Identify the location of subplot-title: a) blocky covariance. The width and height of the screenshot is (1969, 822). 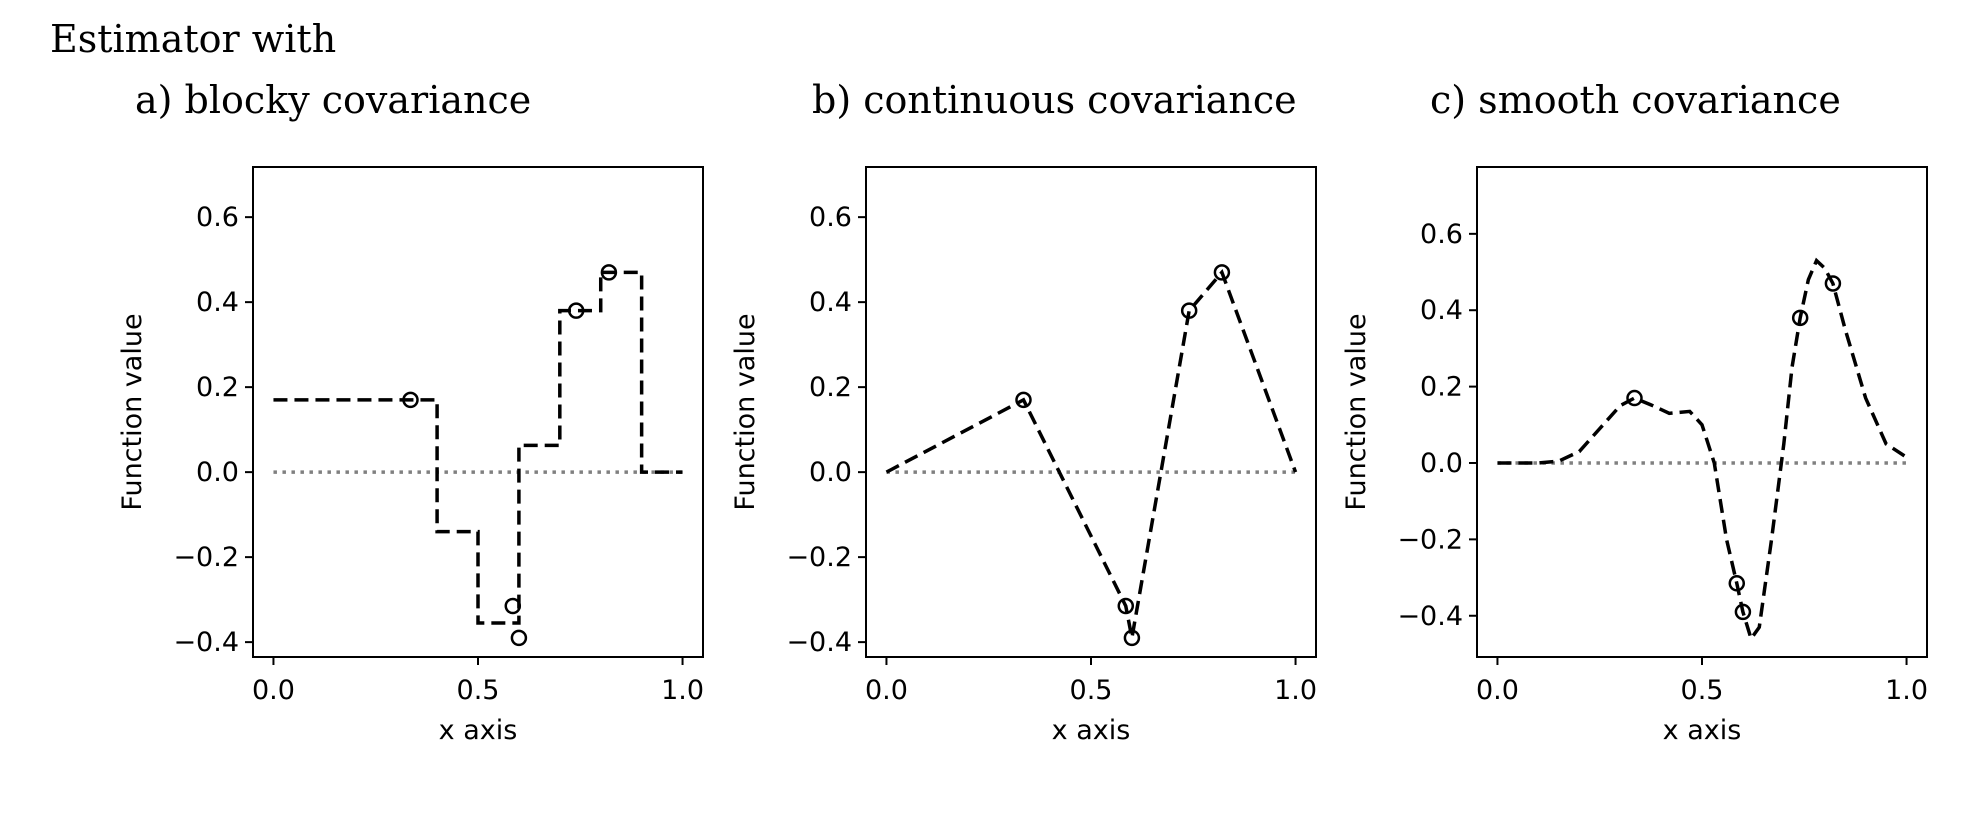
(333, 100).